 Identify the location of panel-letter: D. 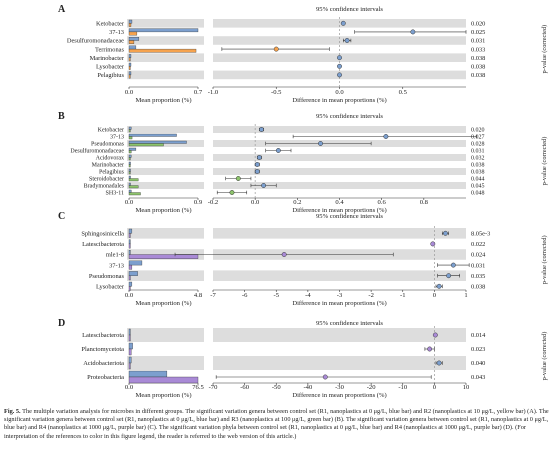
(61, 323).